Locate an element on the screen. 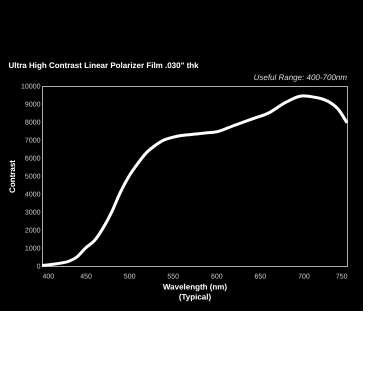 Image resolution: width=368 pixels, height=368 pixels. y-axis-title: Contrast is located at coordinates (13, 176).